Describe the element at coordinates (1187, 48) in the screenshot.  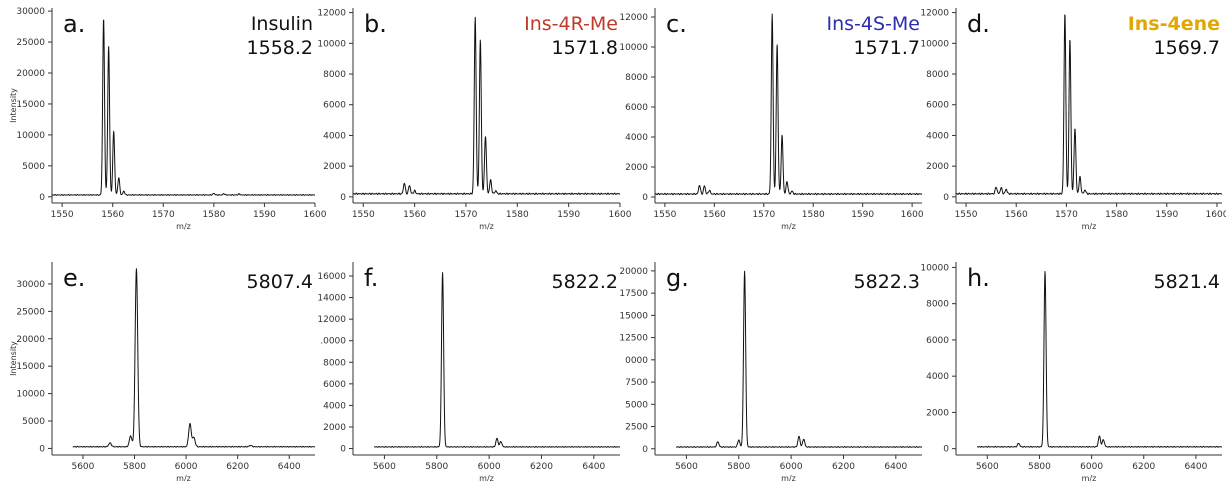
I see `mass-value-label: 1569.7` at that location.